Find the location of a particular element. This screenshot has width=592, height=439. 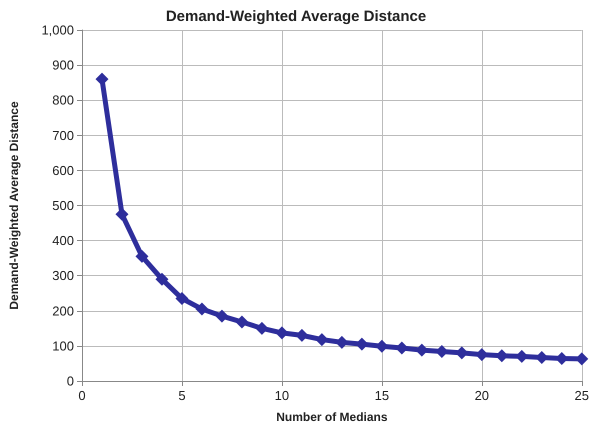

y-tick-label: 100 is located at coordinates (63, 346).